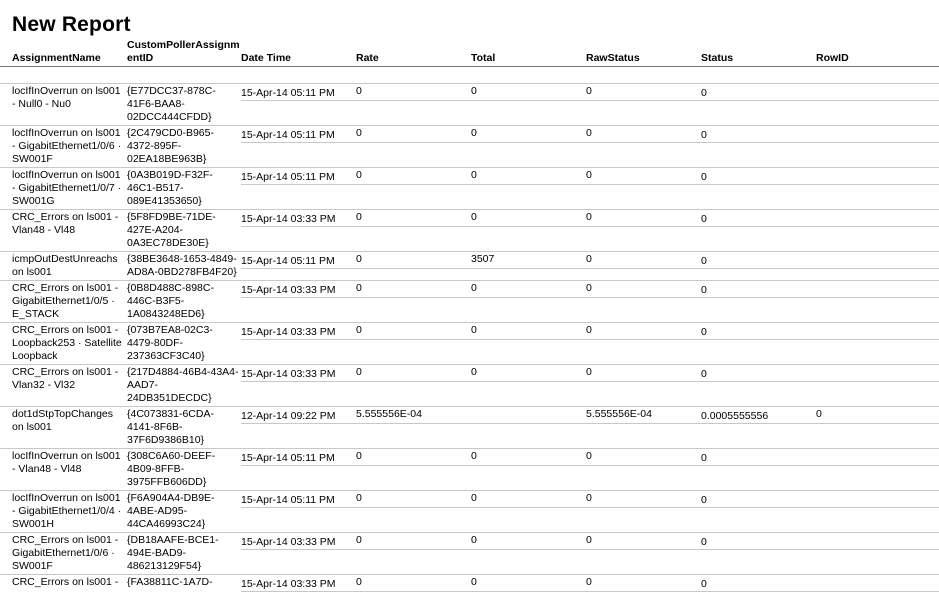  I want to click on column-header-custom-poller-assignment-id: CustomPollerAssignmentID, so click(183, 51).